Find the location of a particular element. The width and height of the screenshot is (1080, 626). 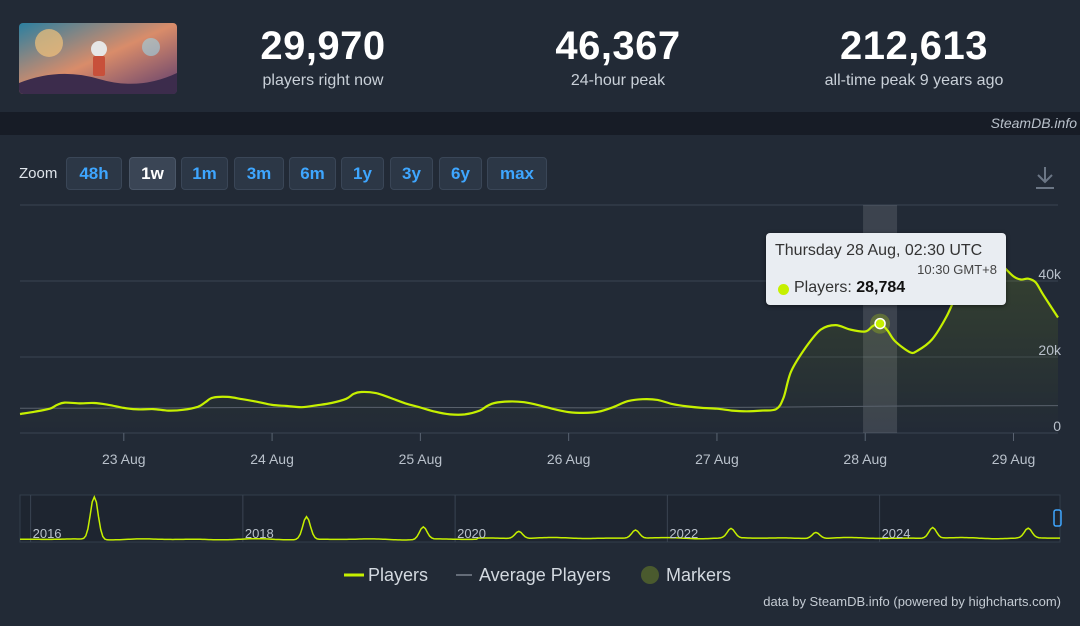

current-players-value: 29,970 is located at coordinates (323, 46).